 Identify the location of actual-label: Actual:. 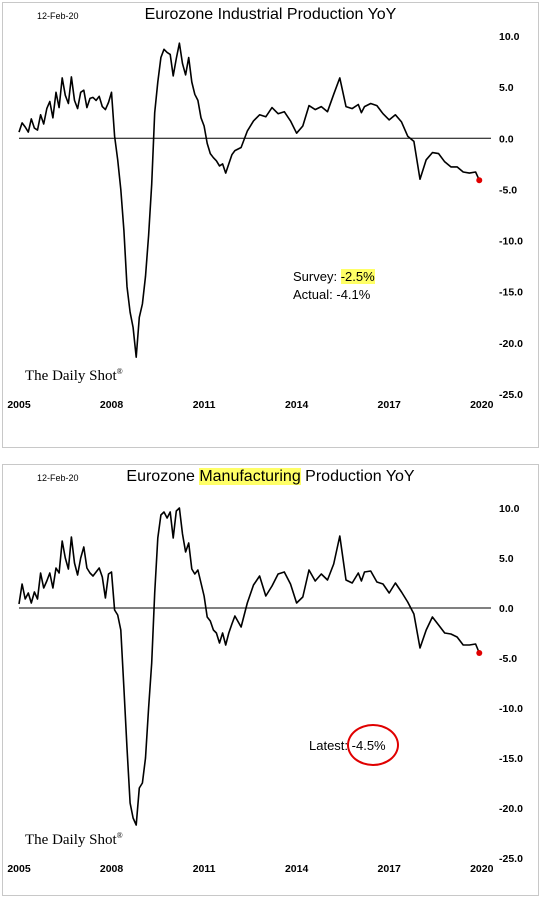
(313, 294).